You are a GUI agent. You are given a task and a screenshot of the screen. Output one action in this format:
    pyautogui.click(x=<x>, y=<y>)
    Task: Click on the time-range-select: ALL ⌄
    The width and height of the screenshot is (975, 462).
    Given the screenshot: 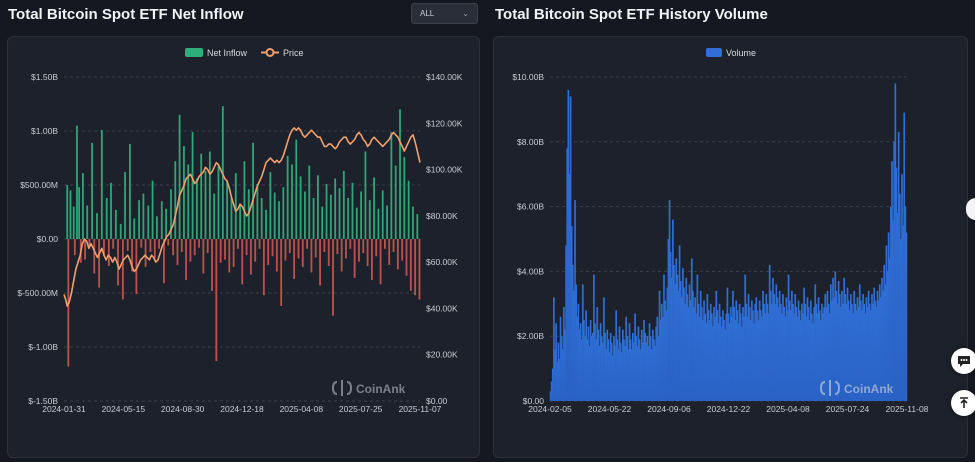 What is the action you would take?
    pyautogui.click(x=444, y=13)
    